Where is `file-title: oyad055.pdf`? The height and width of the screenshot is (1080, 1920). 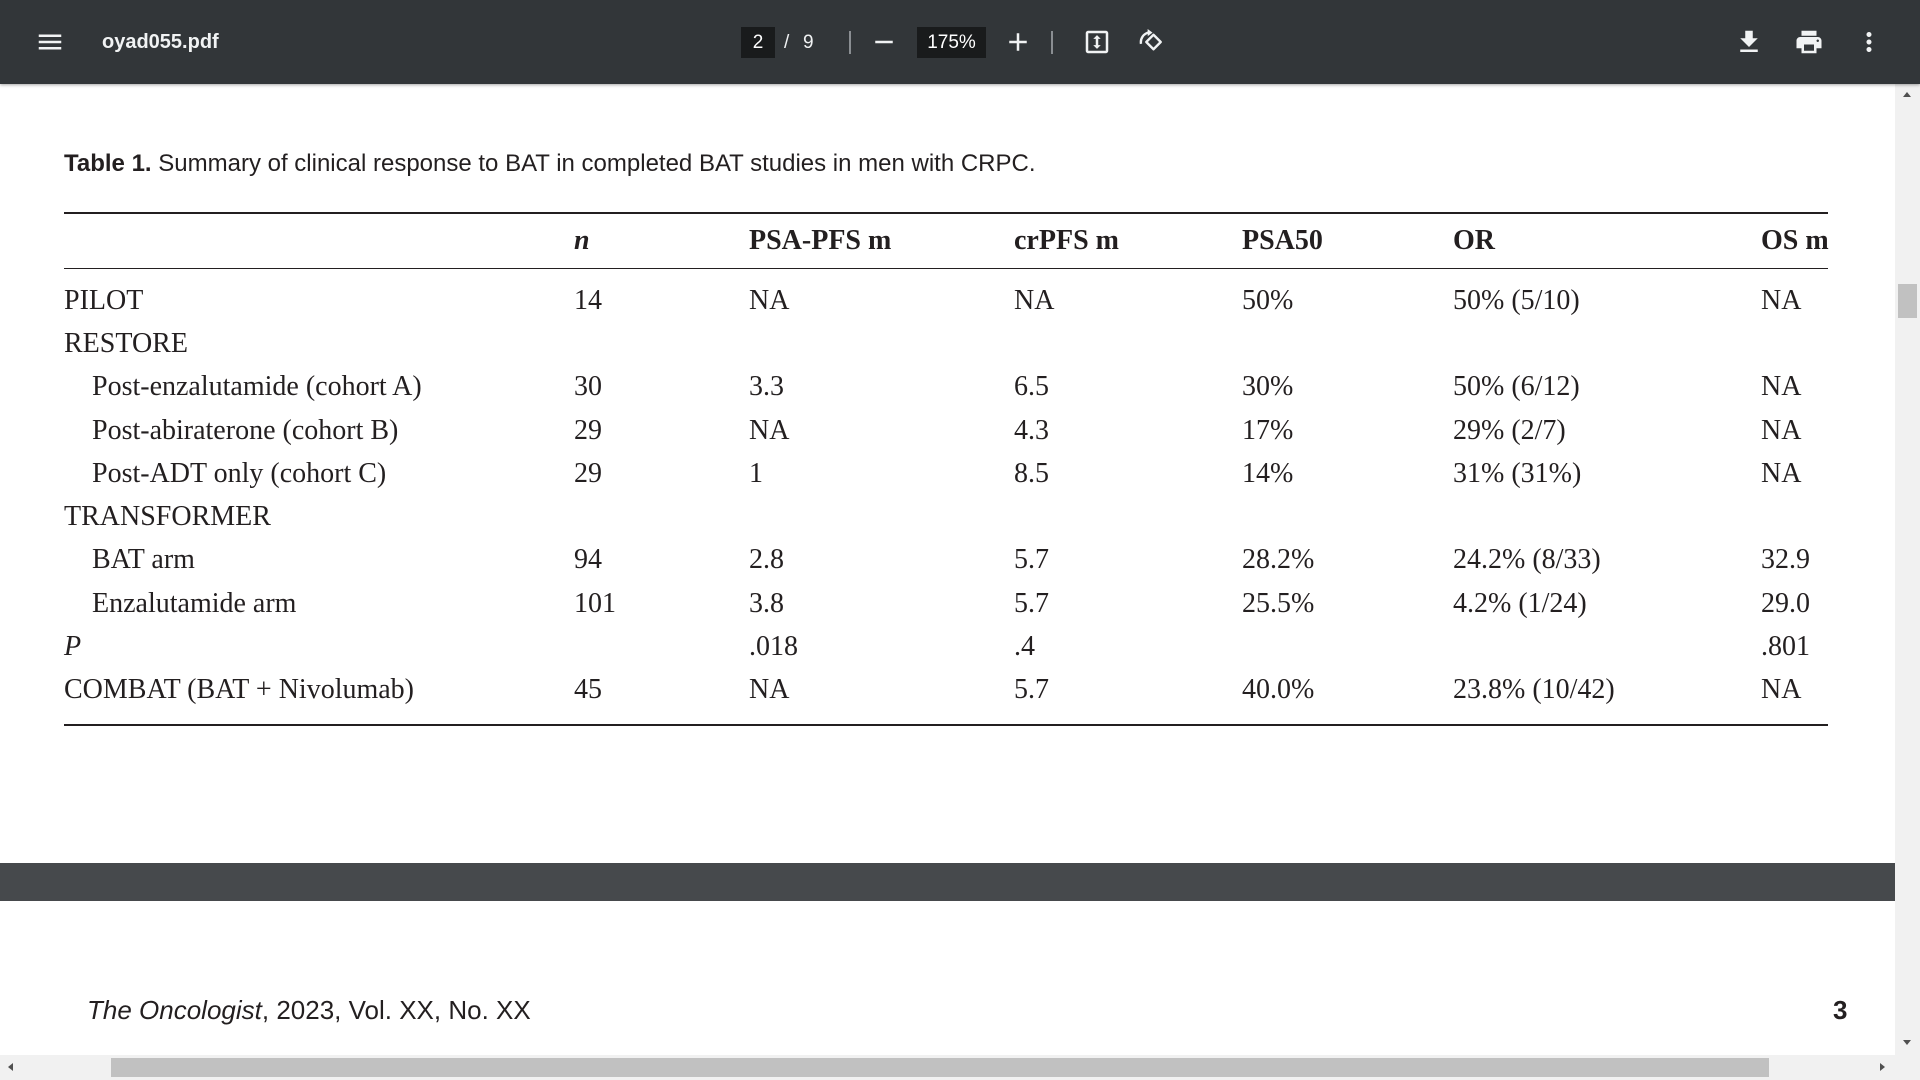 file-title: oyad055.pdf is located at coordinates (160, 42).